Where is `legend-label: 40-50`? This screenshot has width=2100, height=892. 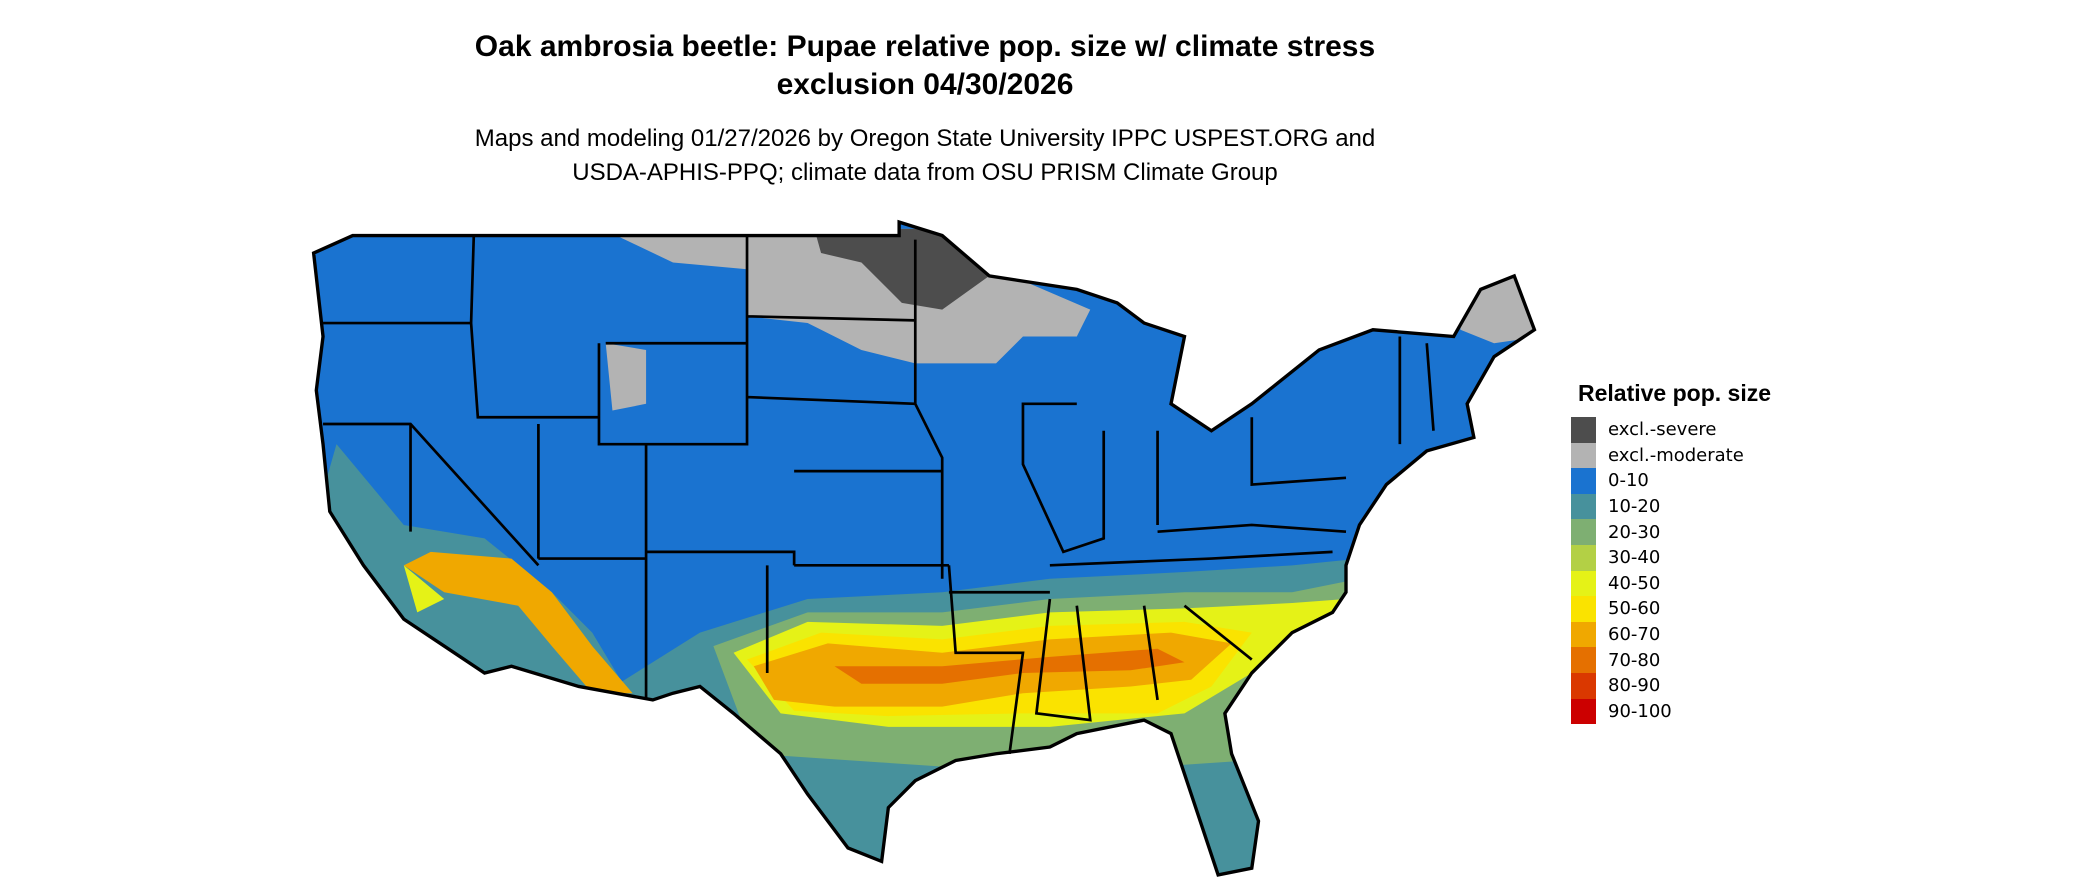
legend-label: 40-50 is located at coordinates (1634, 583).